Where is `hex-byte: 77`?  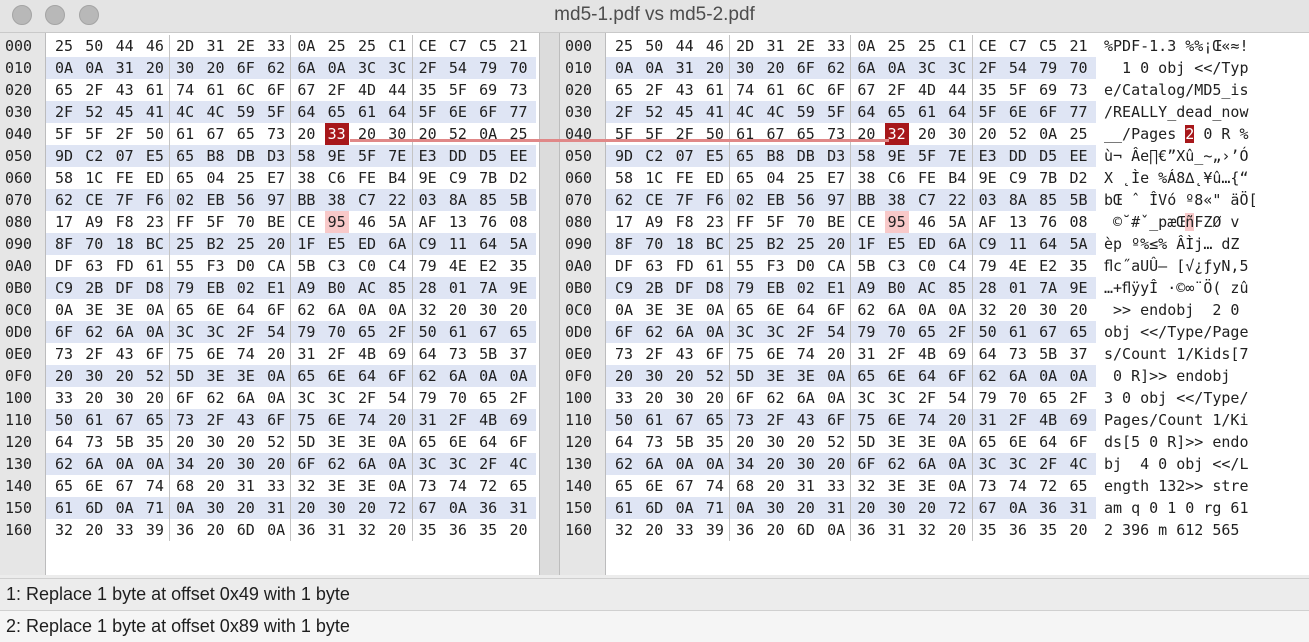
hex-byte: 77 is located at coordinates (1078, 112).